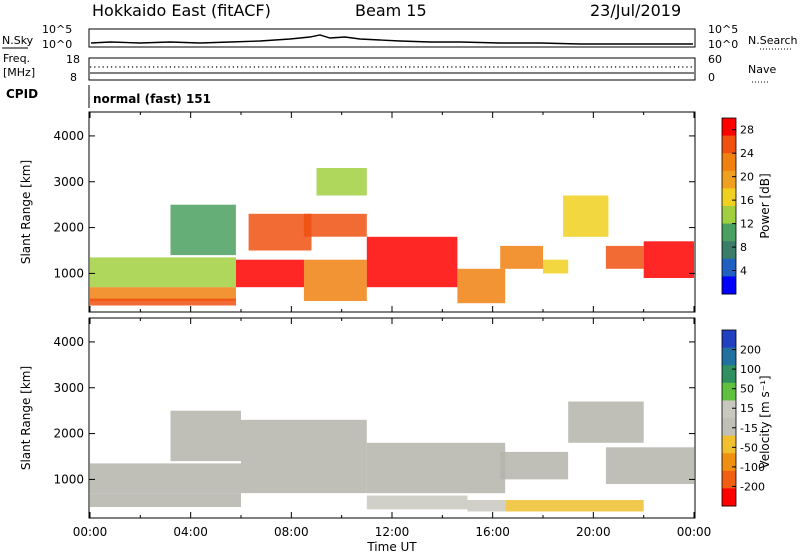 This screenshot has width=800, height=554. I want to click on power-colorbar-label-0: 4, so click(743, 271).